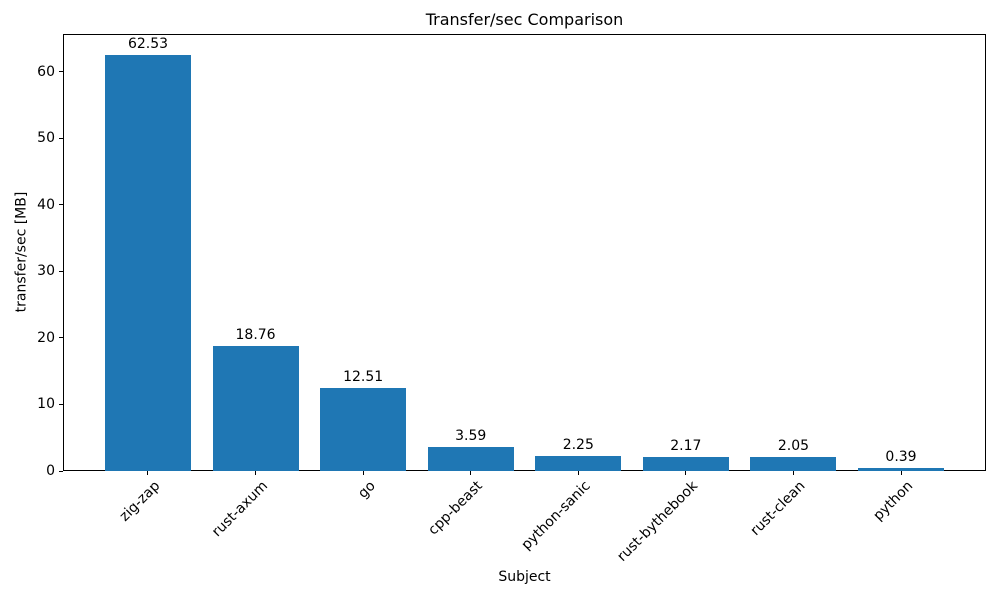 The height and width of the screenshot is (600, 1000). What do you see at coordinates (46, 71) in the screenshot?
I see `y-tick-label: 60` at bounding box center [46, 71].